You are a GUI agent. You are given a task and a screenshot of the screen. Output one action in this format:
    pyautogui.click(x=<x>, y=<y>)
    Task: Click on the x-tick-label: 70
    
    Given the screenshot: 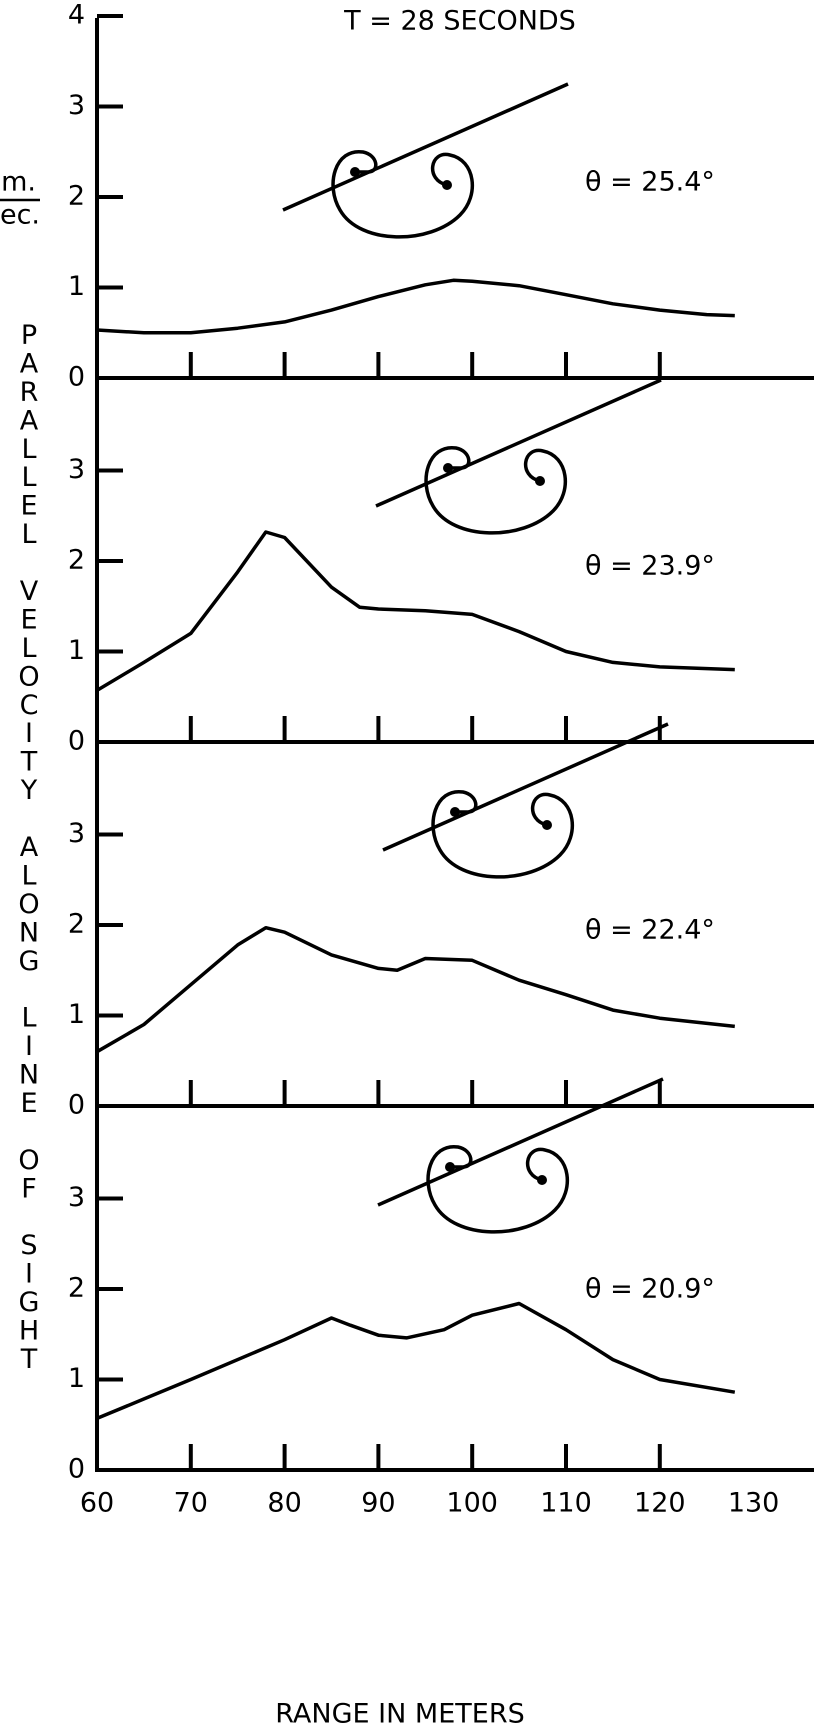 What is the action you would take?
    pyautogui.click(x=191, y=1503)
    